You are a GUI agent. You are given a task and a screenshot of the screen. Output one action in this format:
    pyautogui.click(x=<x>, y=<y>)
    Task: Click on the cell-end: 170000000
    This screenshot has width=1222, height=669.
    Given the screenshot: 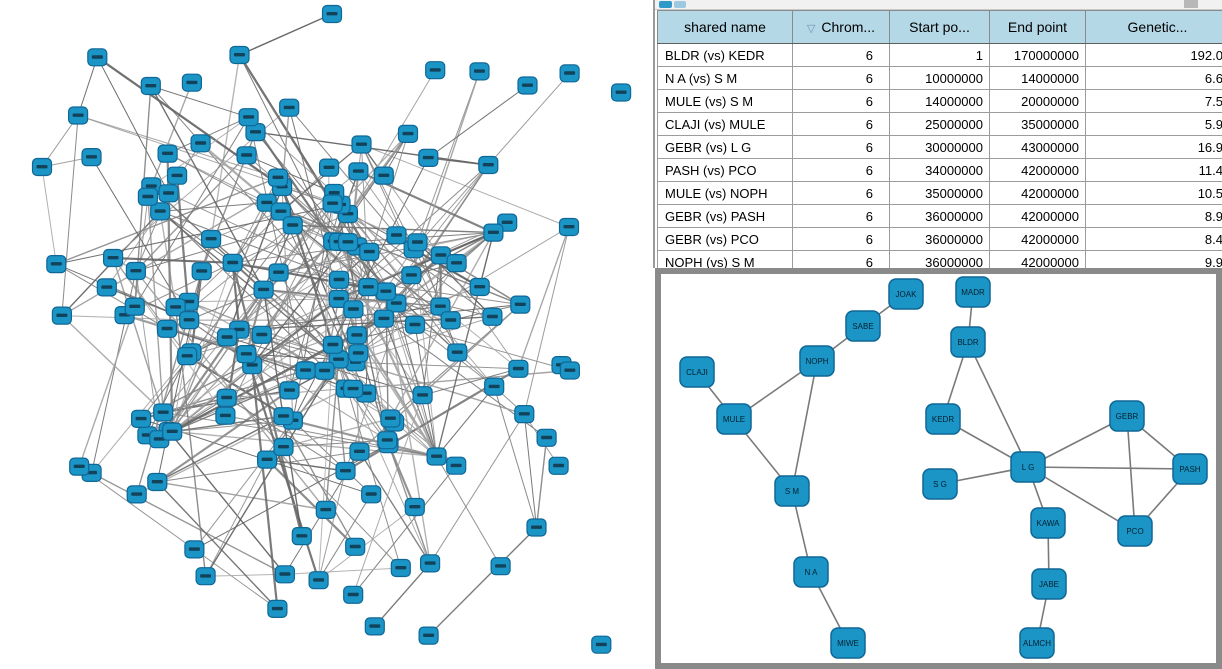 What is the action you would take?
    pyautogui.click(x=1037, y=55)
    